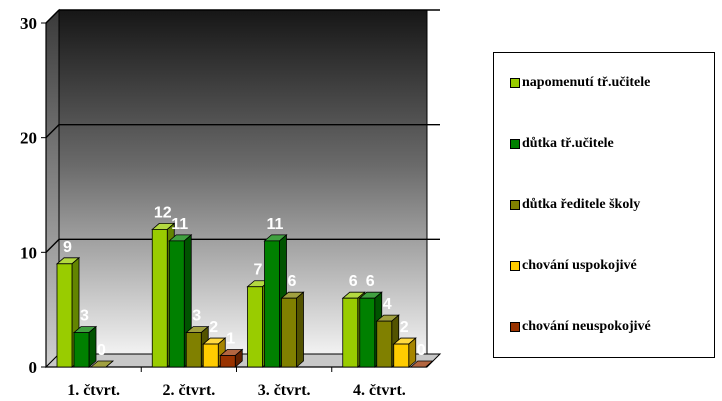 The height and width of the screenshot is (401, 722). Describe the element at coordinates (33, 367) in the screenshot. I see `y-tick-label: 0` at that location.